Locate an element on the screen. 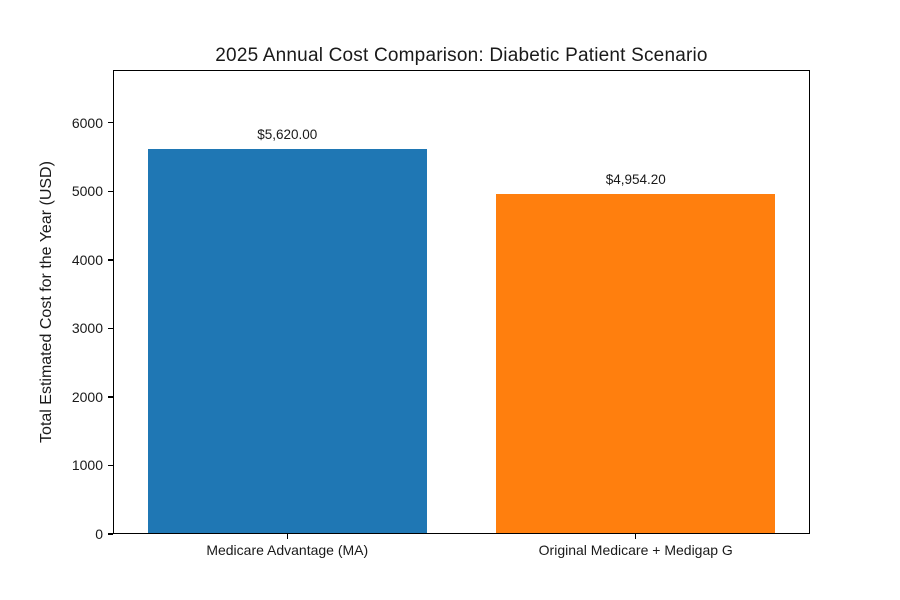 This screenshot has width=900, height=600. bar-value-label: $5,620.00 is located at coordinates (287, 134).